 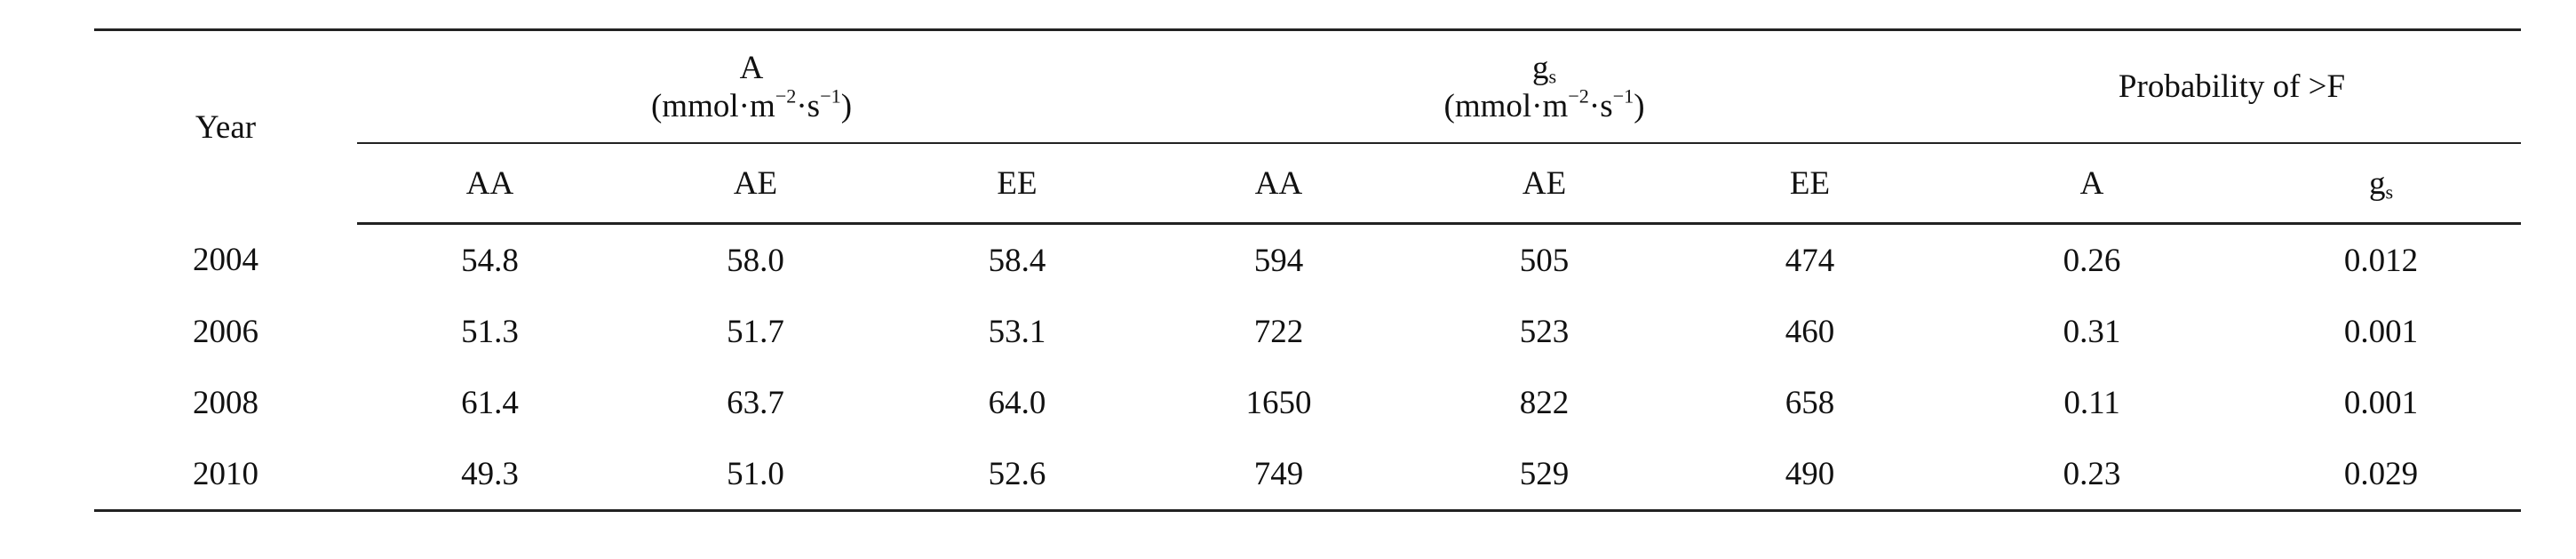 What do you see at coordinates (225, 475) in the screenshot?
I see `year-cell: 2010` at bounding box center [225, 475].